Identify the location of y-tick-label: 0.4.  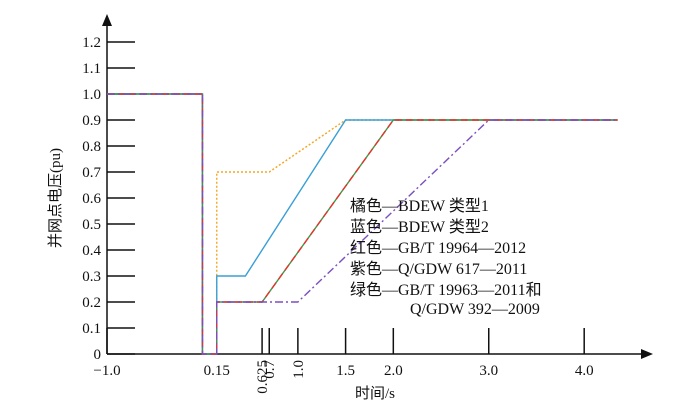
(91, 251).